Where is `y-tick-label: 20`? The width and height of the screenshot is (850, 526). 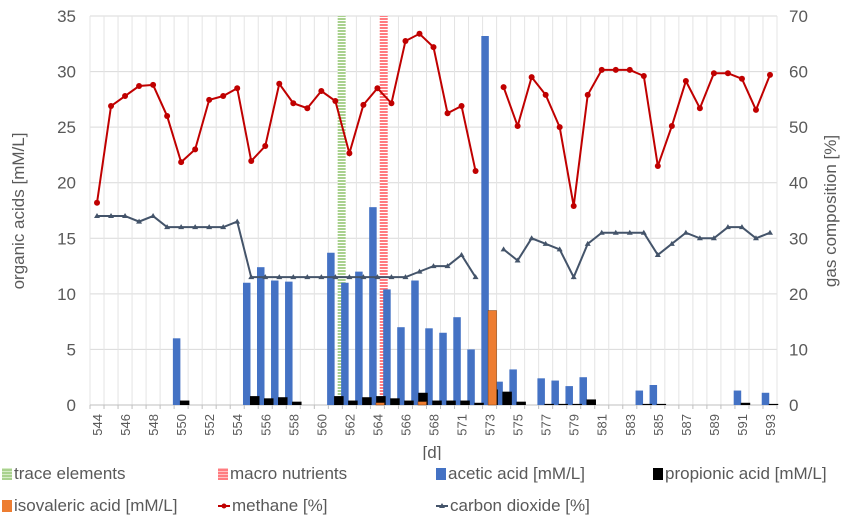
y-tick-label: 20 is located at coordinates (66, 183).